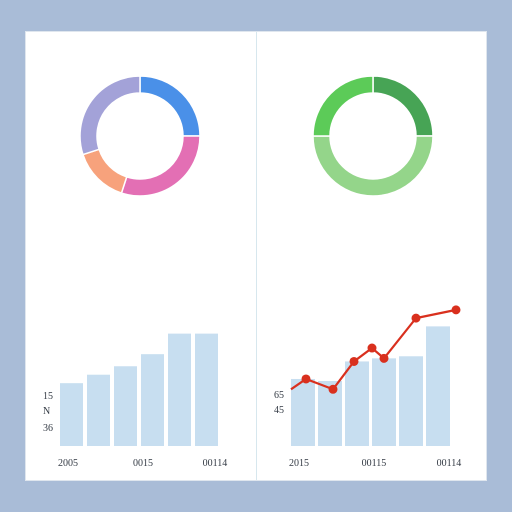 The height and width of the screenshot is (512, 512). I want to click on panel-divider, so click(256, 256).